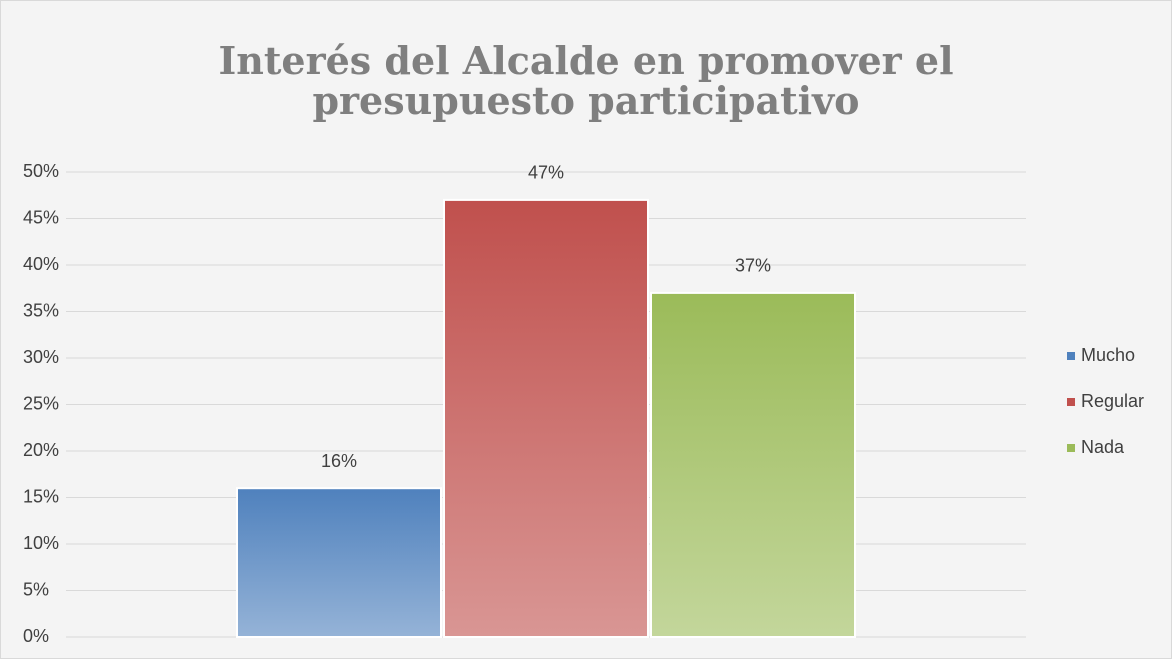  I want to click on y-tick-label: 35%, so click(41, 310).